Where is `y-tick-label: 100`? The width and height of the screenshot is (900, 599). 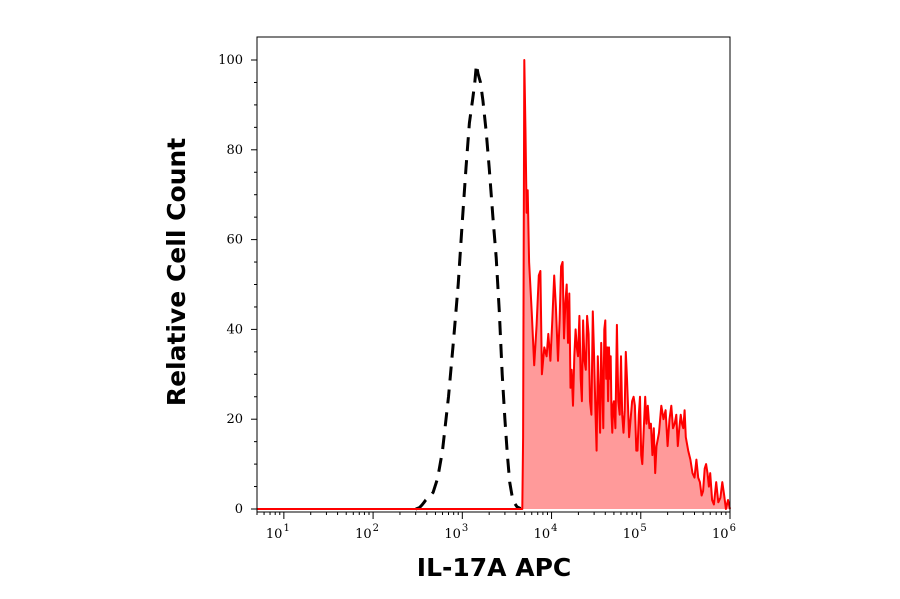
y-tick-label: 100 is located at coordinates (230, 60).